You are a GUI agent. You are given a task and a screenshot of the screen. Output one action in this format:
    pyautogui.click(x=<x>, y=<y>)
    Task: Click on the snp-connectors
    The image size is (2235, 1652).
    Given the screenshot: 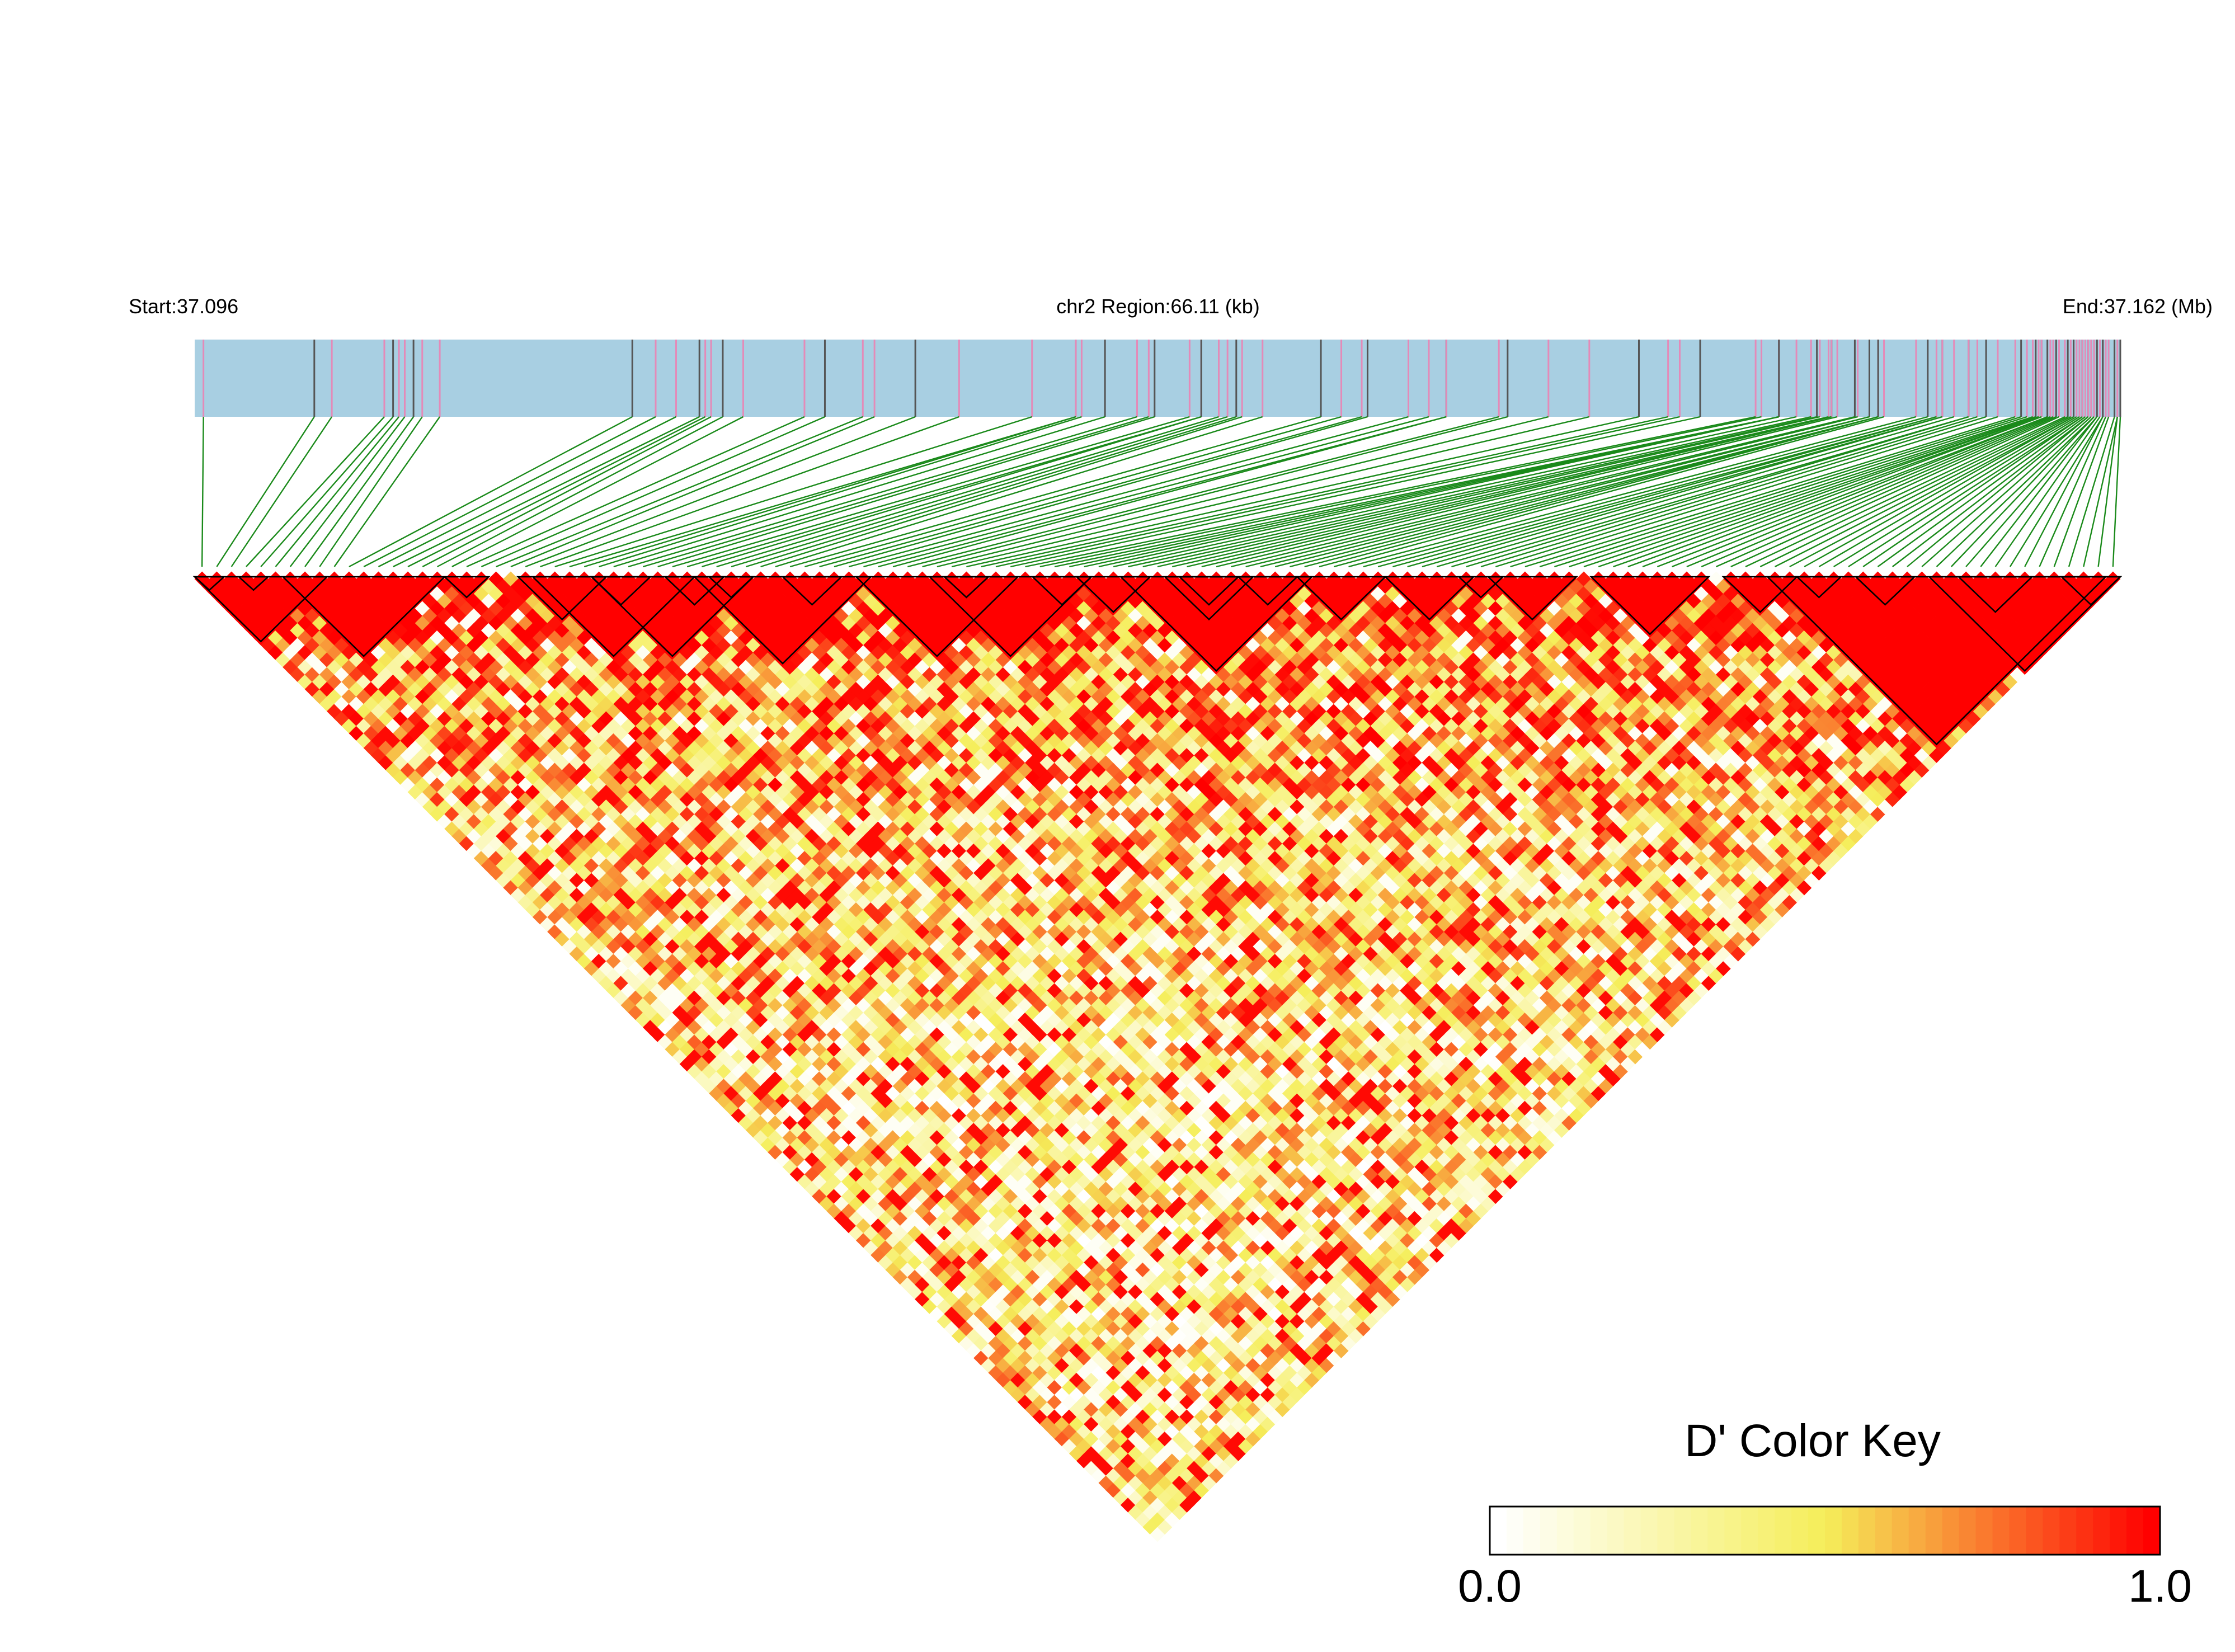 What is the action you would take?
    pyautogui.click(x=1161, y=492)
    